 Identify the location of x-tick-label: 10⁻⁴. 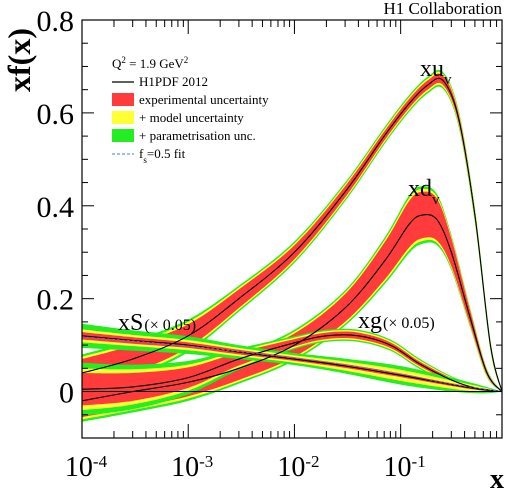
(86, 468).